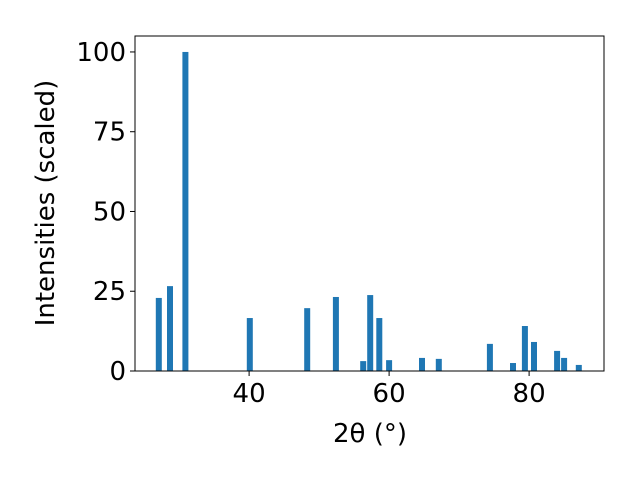 This screenshot has height=484, width=640. What do you see at coordinates (109, 133) in the screenshot?
I see `y-tick-label: 75` at bounding box center [109, 133].